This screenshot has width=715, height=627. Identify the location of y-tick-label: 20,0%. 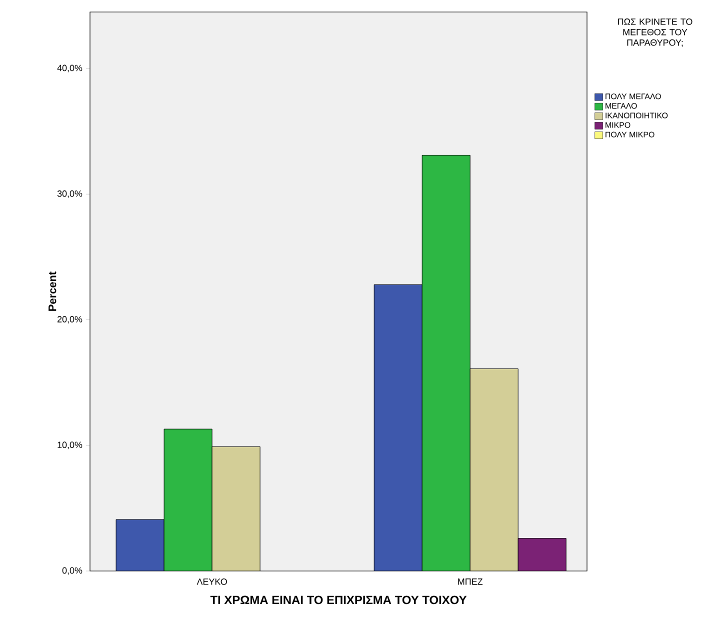
(70, 320).